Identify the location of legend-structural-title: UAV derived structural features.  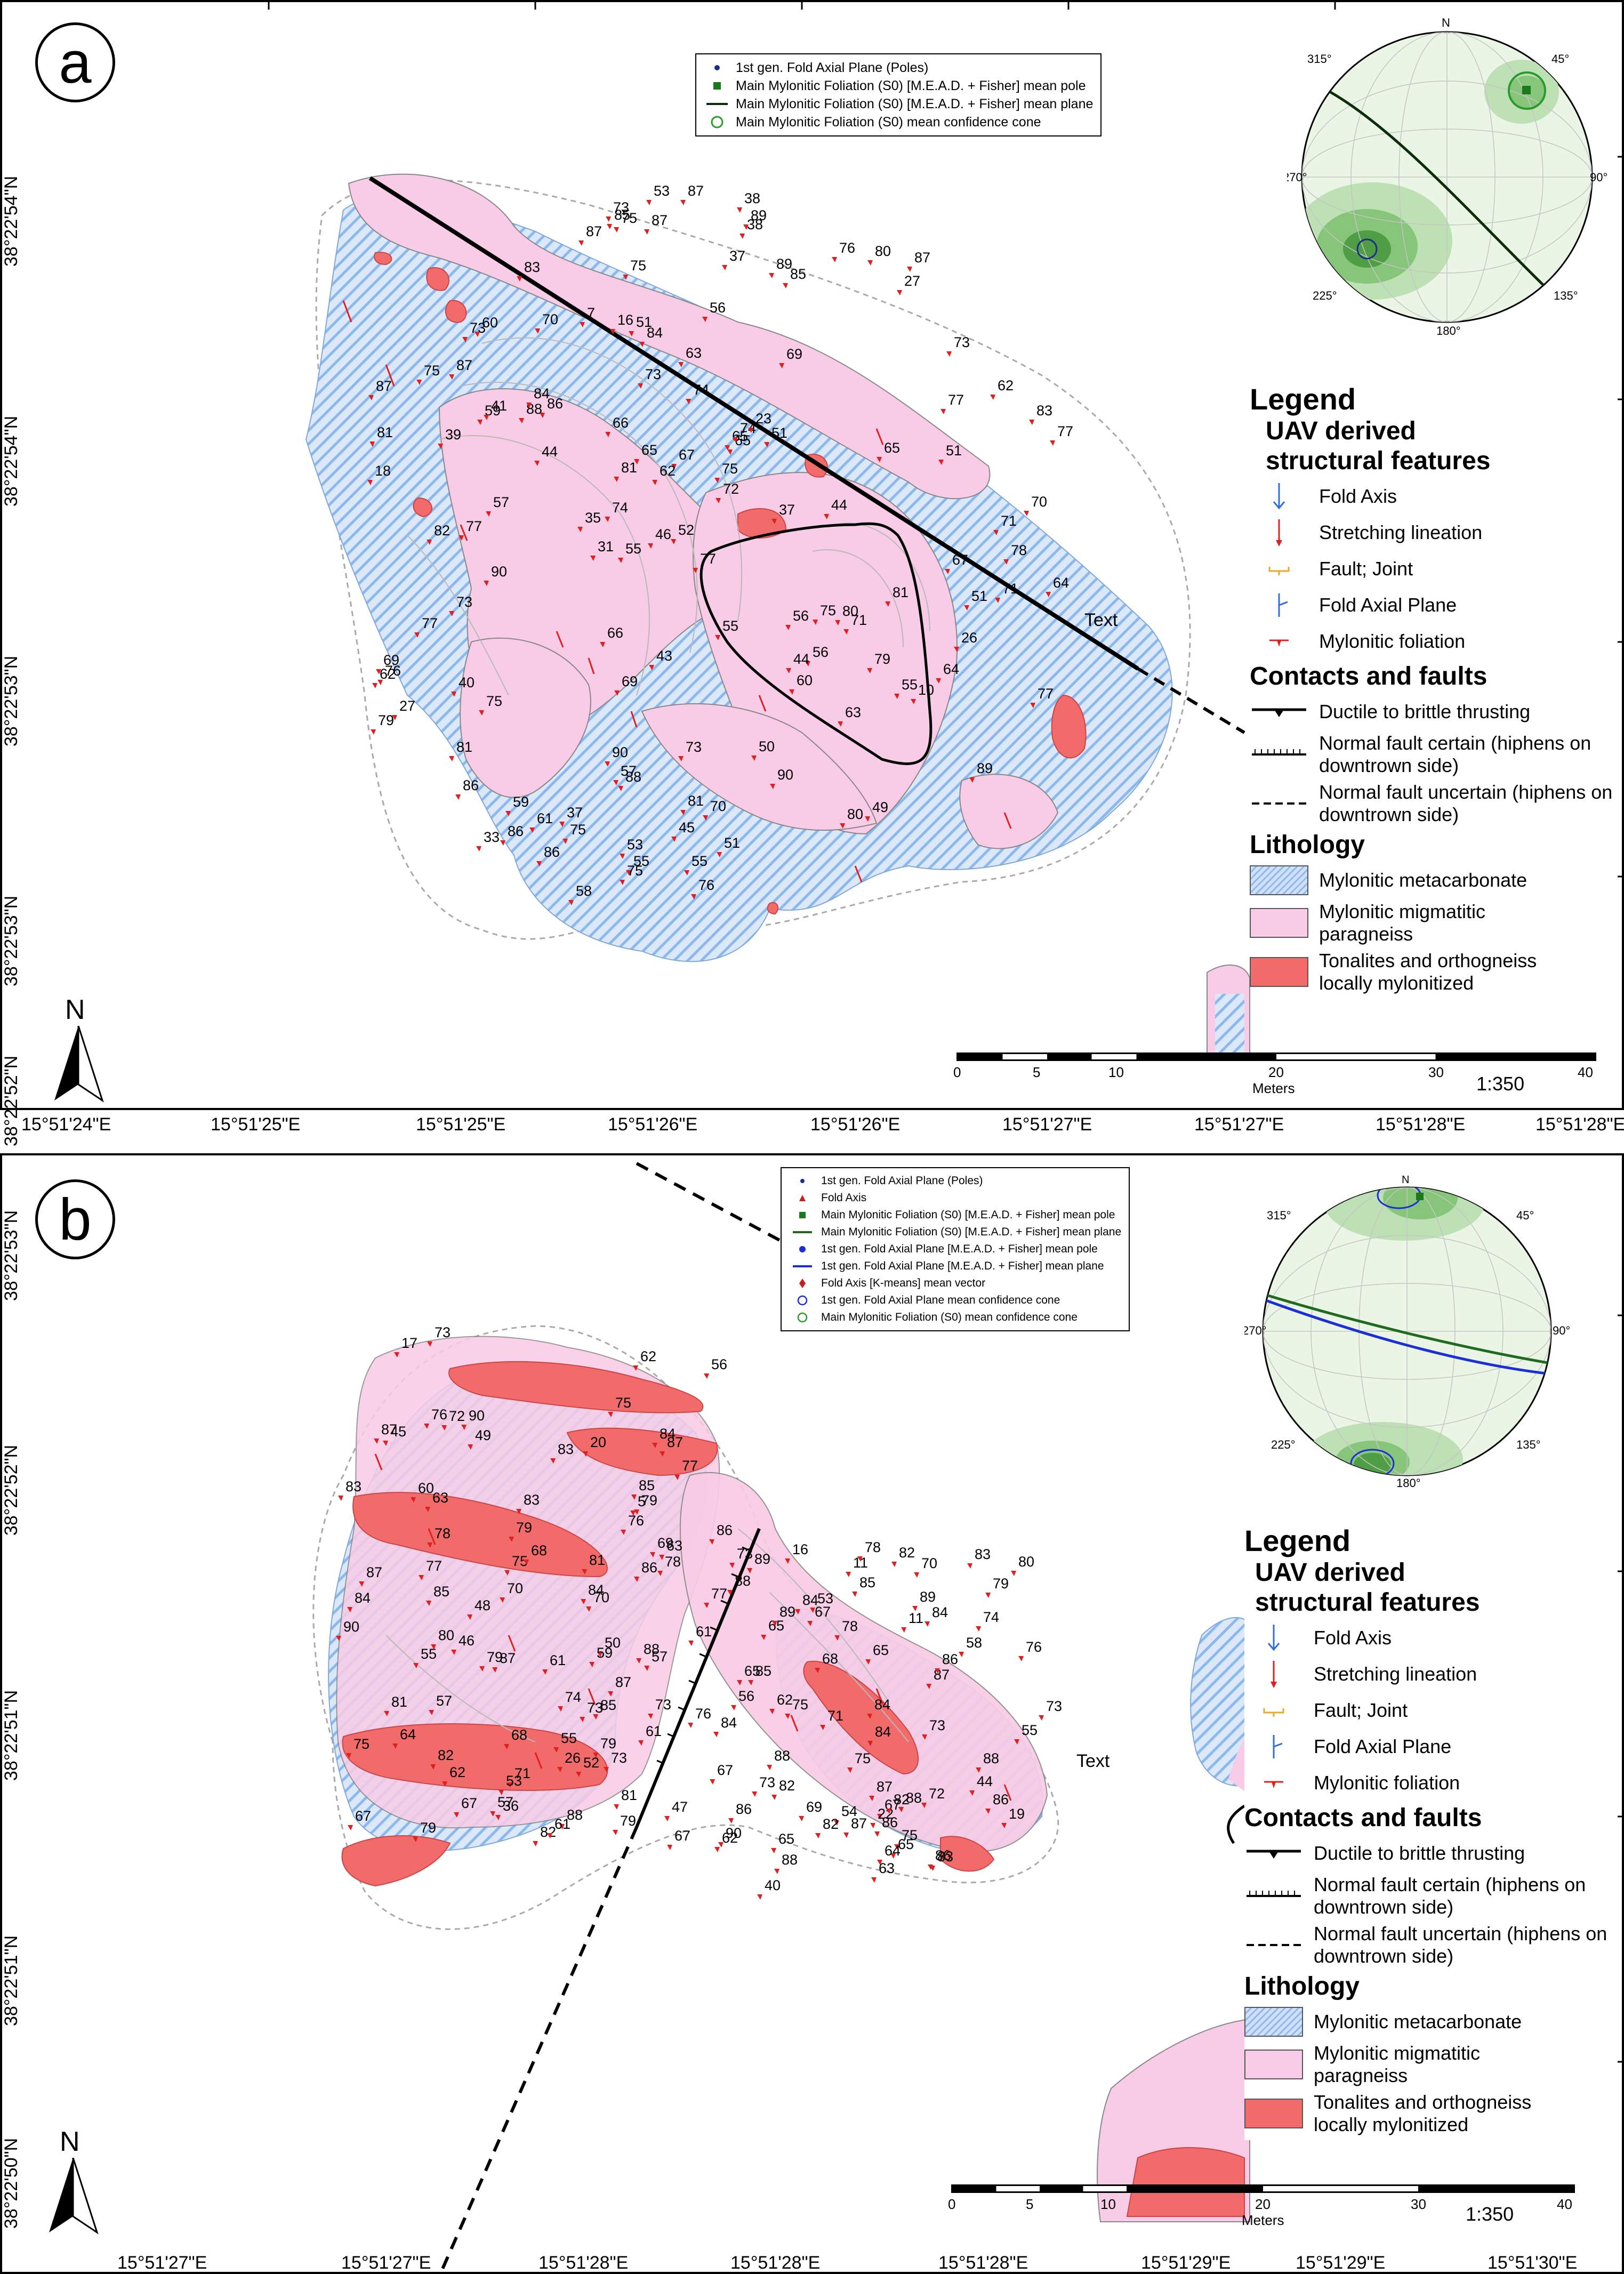
(1379, 446).